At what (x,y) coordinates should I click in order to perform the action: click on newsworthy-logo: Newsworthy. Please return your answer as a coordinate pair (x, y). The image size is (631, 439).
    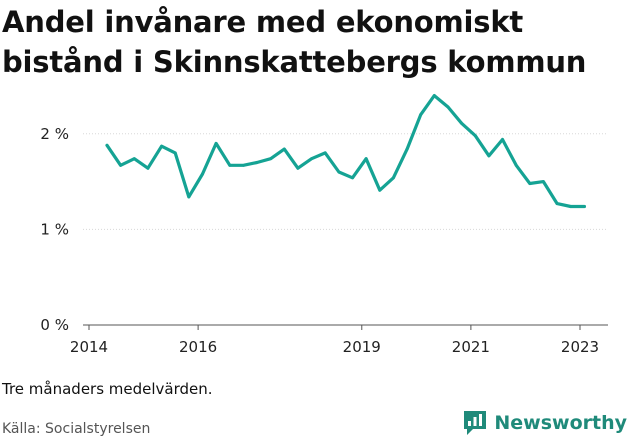
    Looking at the image, I should click on (544, 423).